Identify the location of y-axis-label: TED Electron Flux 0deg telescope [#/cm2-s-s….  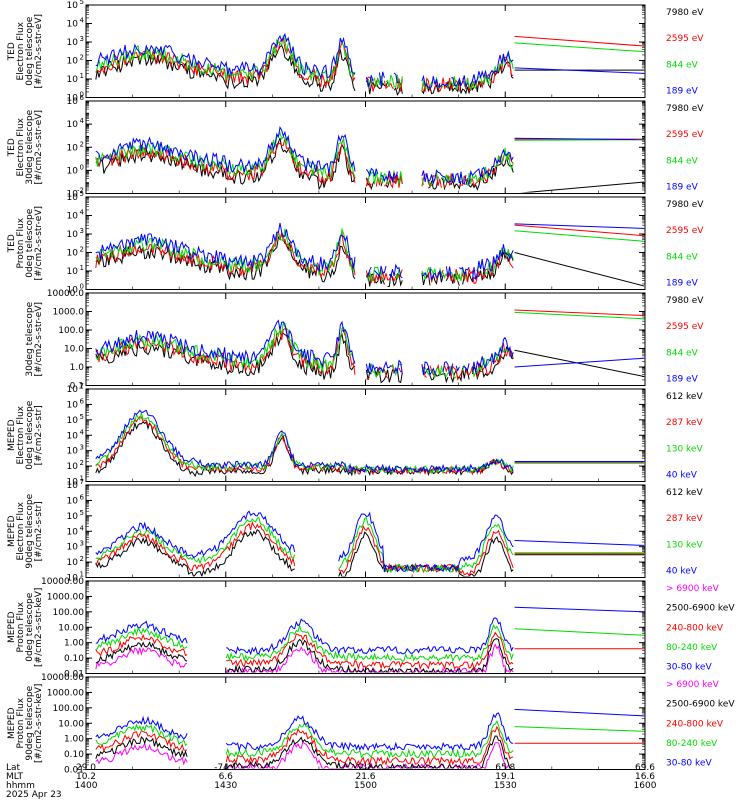
(25, 51).